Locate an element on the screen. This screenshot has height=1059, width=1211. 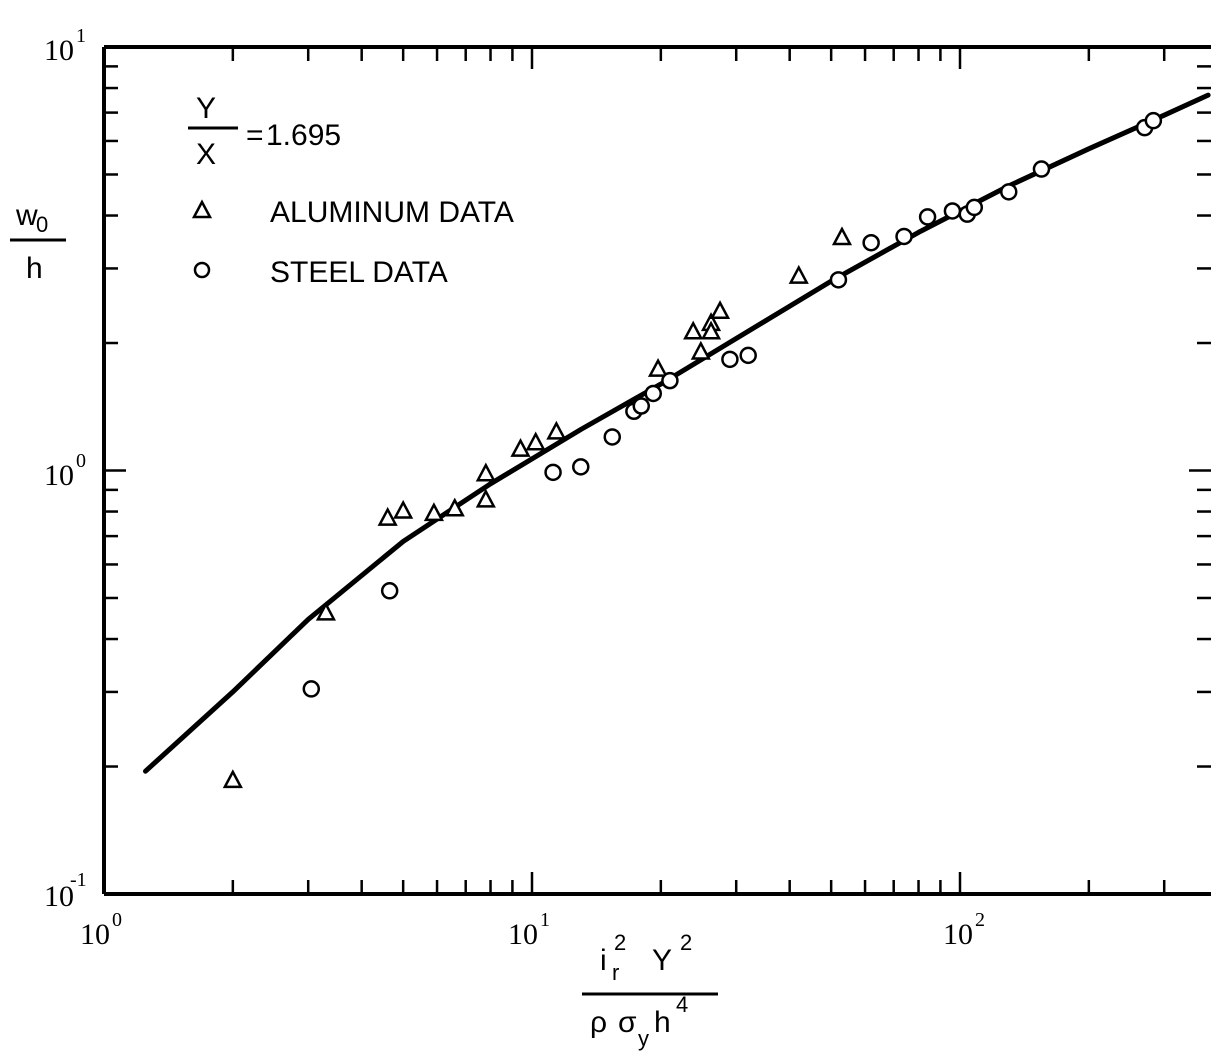
svg-text: σ is located at coordinates (627, 1022).